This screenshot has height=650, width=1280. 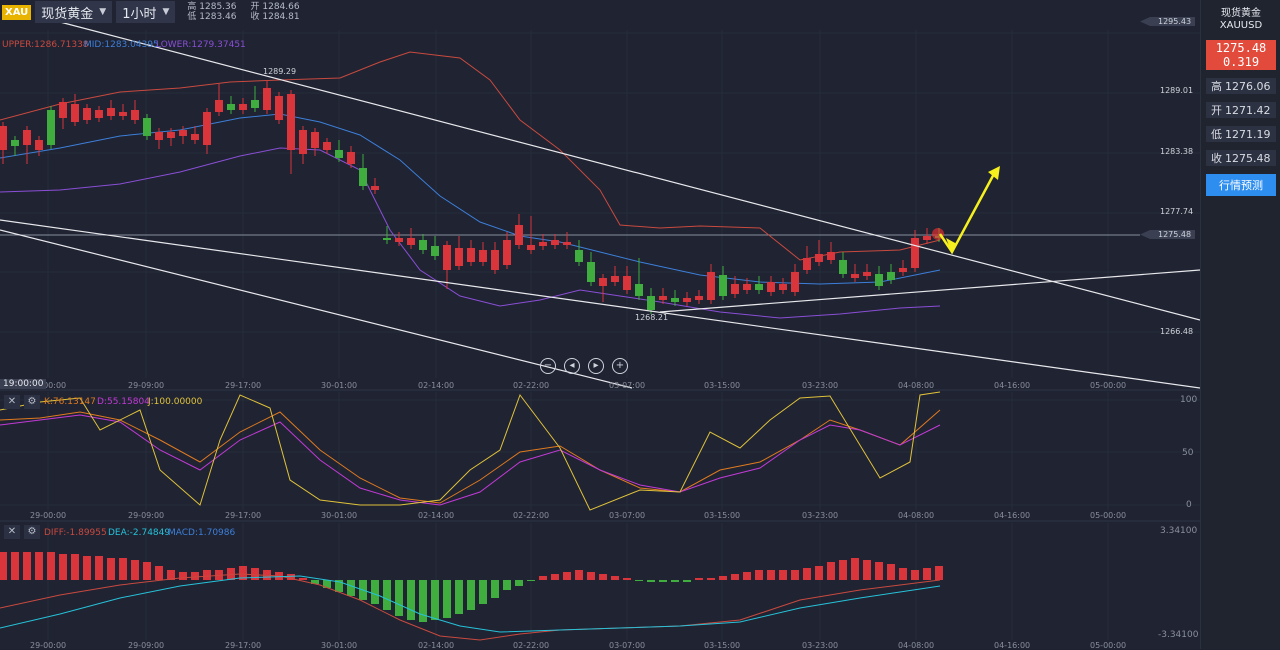 What do you see at coordinates (1189, 400) in the screenshot?
I see `kdj-axis-100: 100` at bounding box center [1189, 400].